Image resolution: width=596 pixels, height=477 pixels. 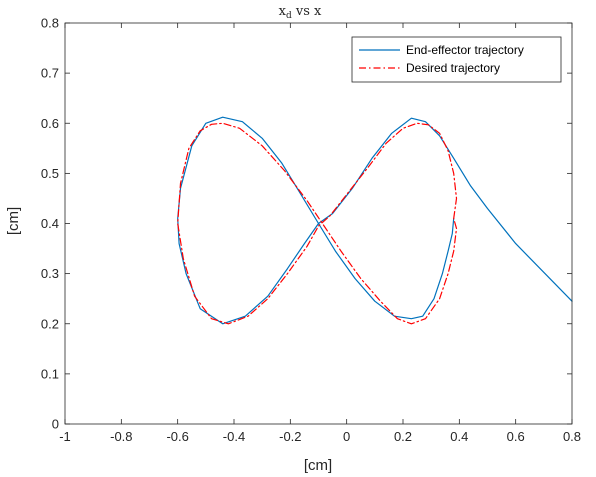 What do you see at coordinates (121, 436) in the screenshot?
I see `x-tick-label: -0.8` at bounding box center [121, 436].